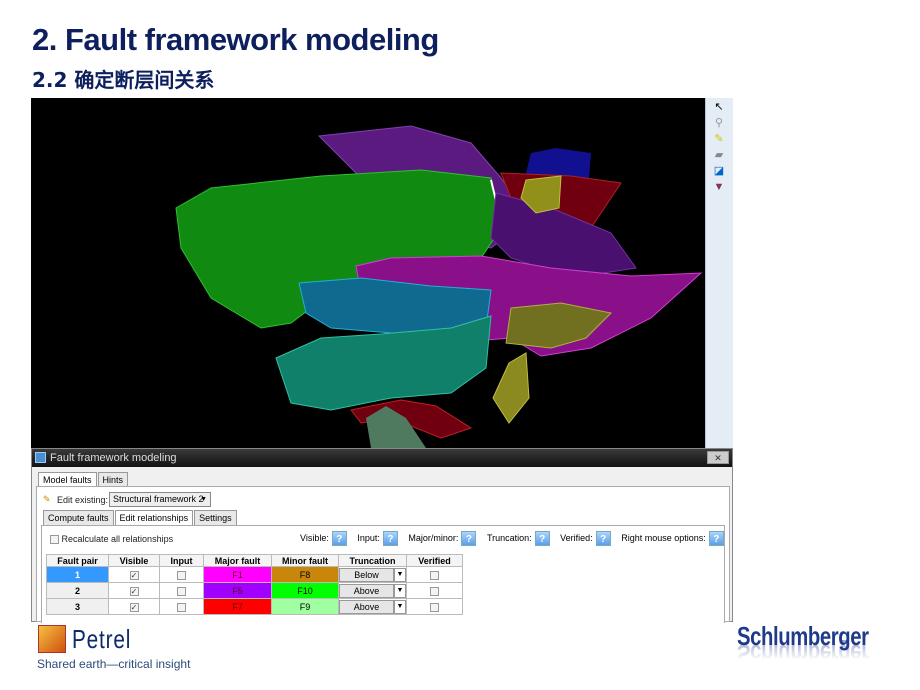 The height and width of the screenshot is (690, 920). I want to click on table-row: 1 ✓ F1 F8 Below ▼, so click(254, 574).